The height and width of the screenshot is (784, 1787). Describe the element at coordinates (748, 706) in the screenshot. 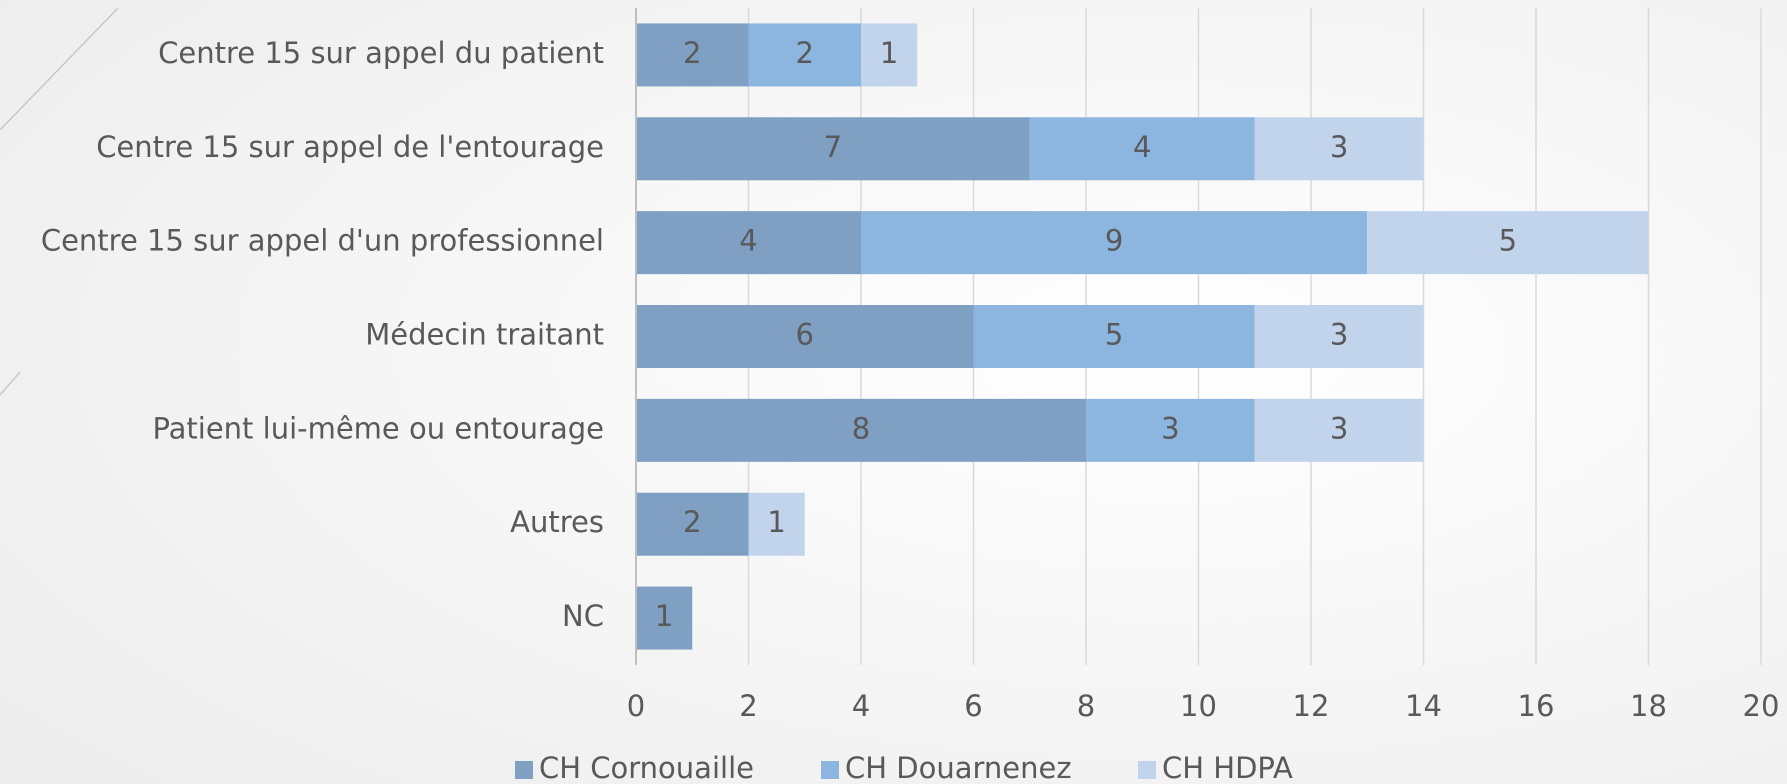

I see `x-tick-label: 2` at that location.